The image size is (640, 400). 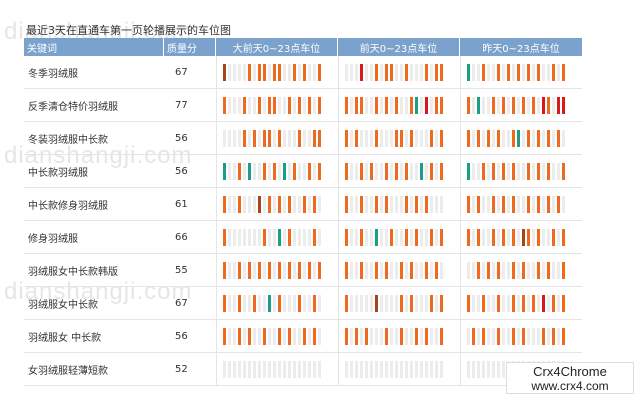 I want to click on table-row: 修身羽绒服 66, so click(x=303, y=237).